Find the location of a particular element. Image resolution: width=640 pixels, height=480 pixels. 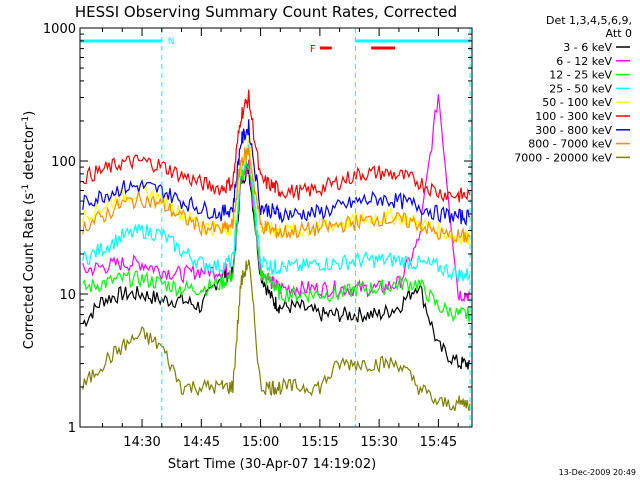

x-tick-label-5: 15:30 is located at coordinates (378, 442).